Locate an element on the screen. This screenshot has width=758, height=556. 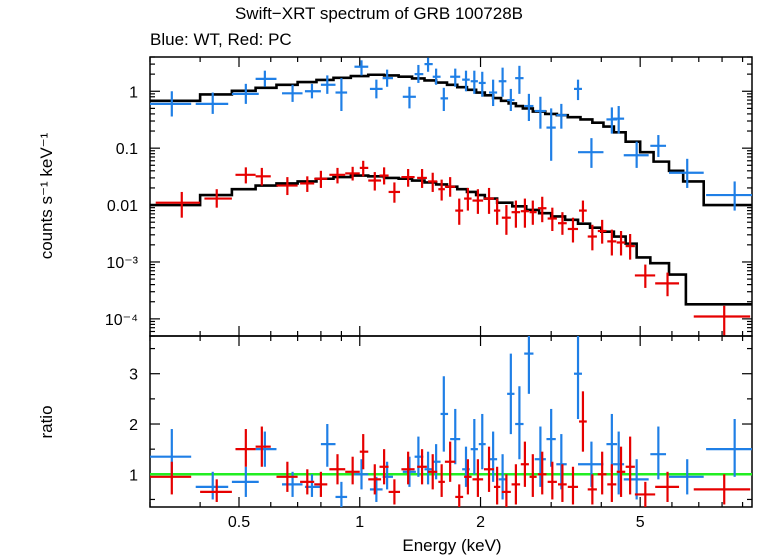
y-tick-label: 2 is located at coordinates (133, 425).